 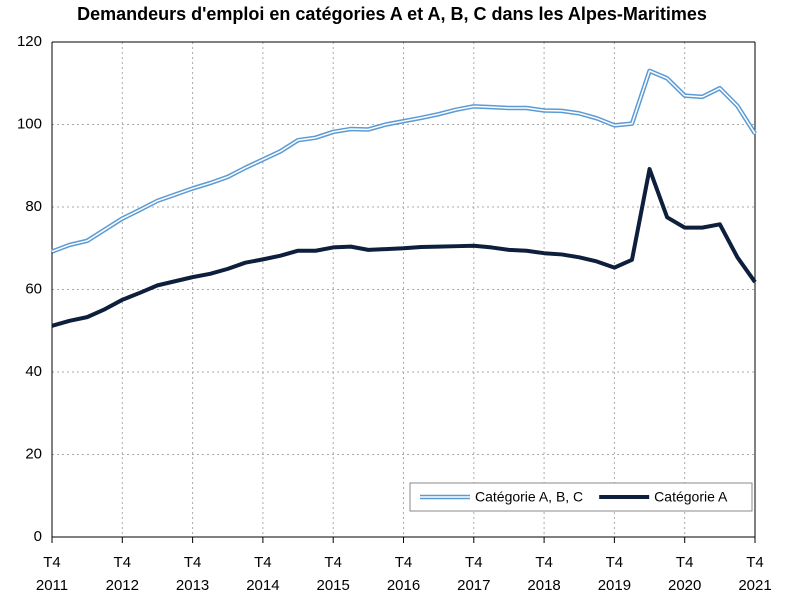 What do you see at coordinates (474, 574) in the screenshot?
I see `x-tick-label: T4 2017` at bounding box center [474, 574].